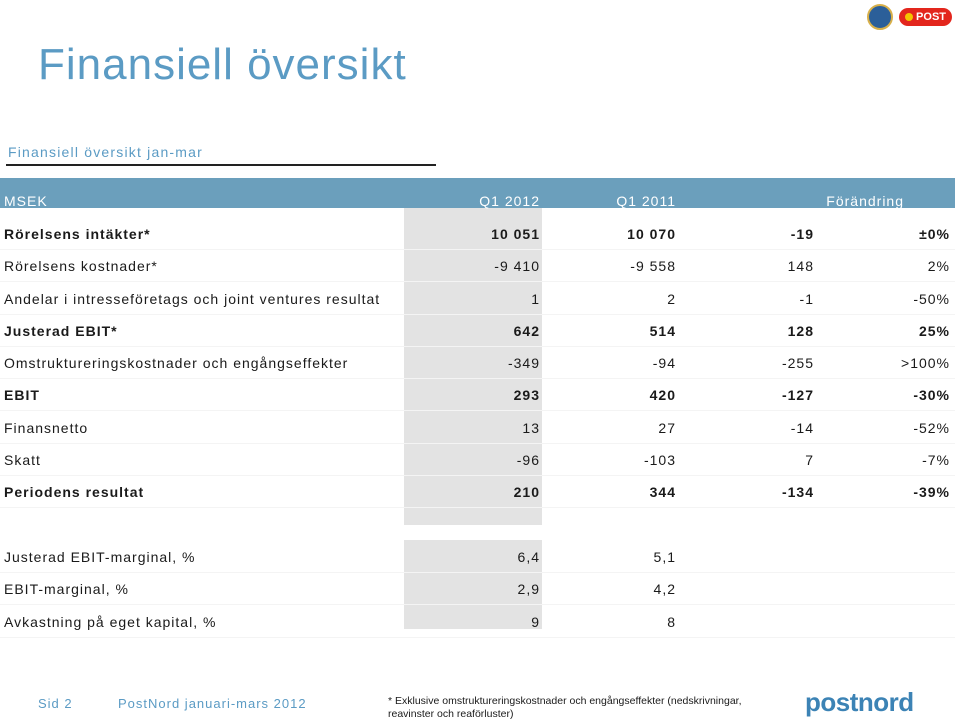 Image resolution: width=960 pixels, height=721 pixels. What do you see at coordinates (865, 201) in the screenshot?
I see `header-change: Förändring` at bounding box center [865, 201].